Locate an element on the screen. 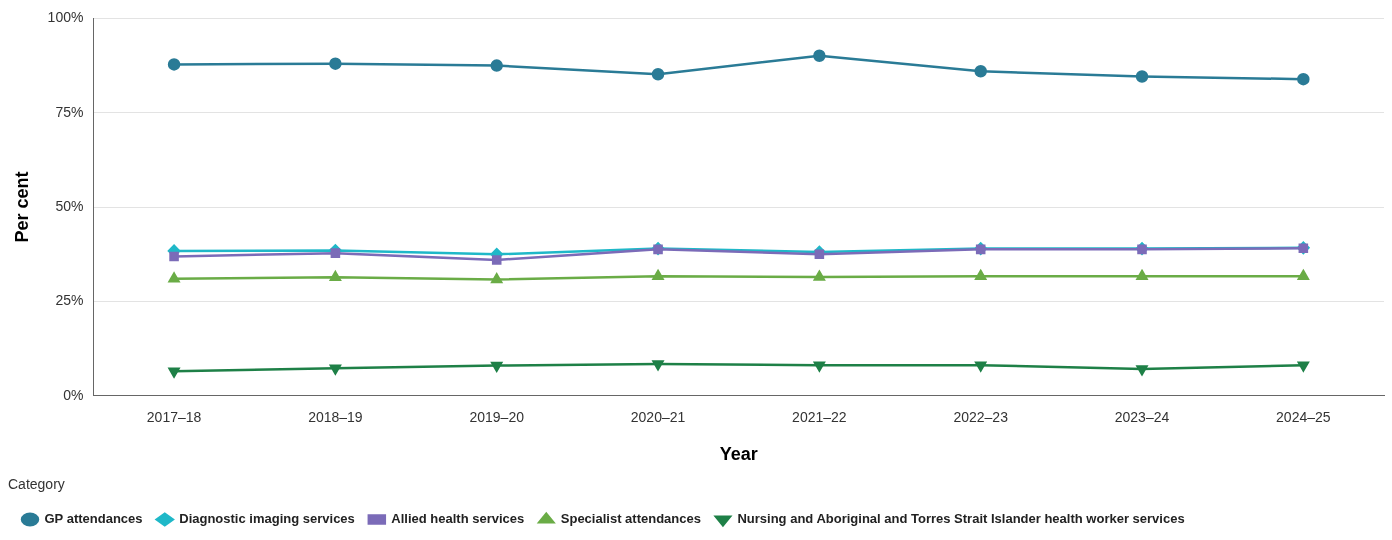 The width and height of the screenshot is (1392, 540). x-tick-label: 2019–20 is located at coordinates (497, 417).